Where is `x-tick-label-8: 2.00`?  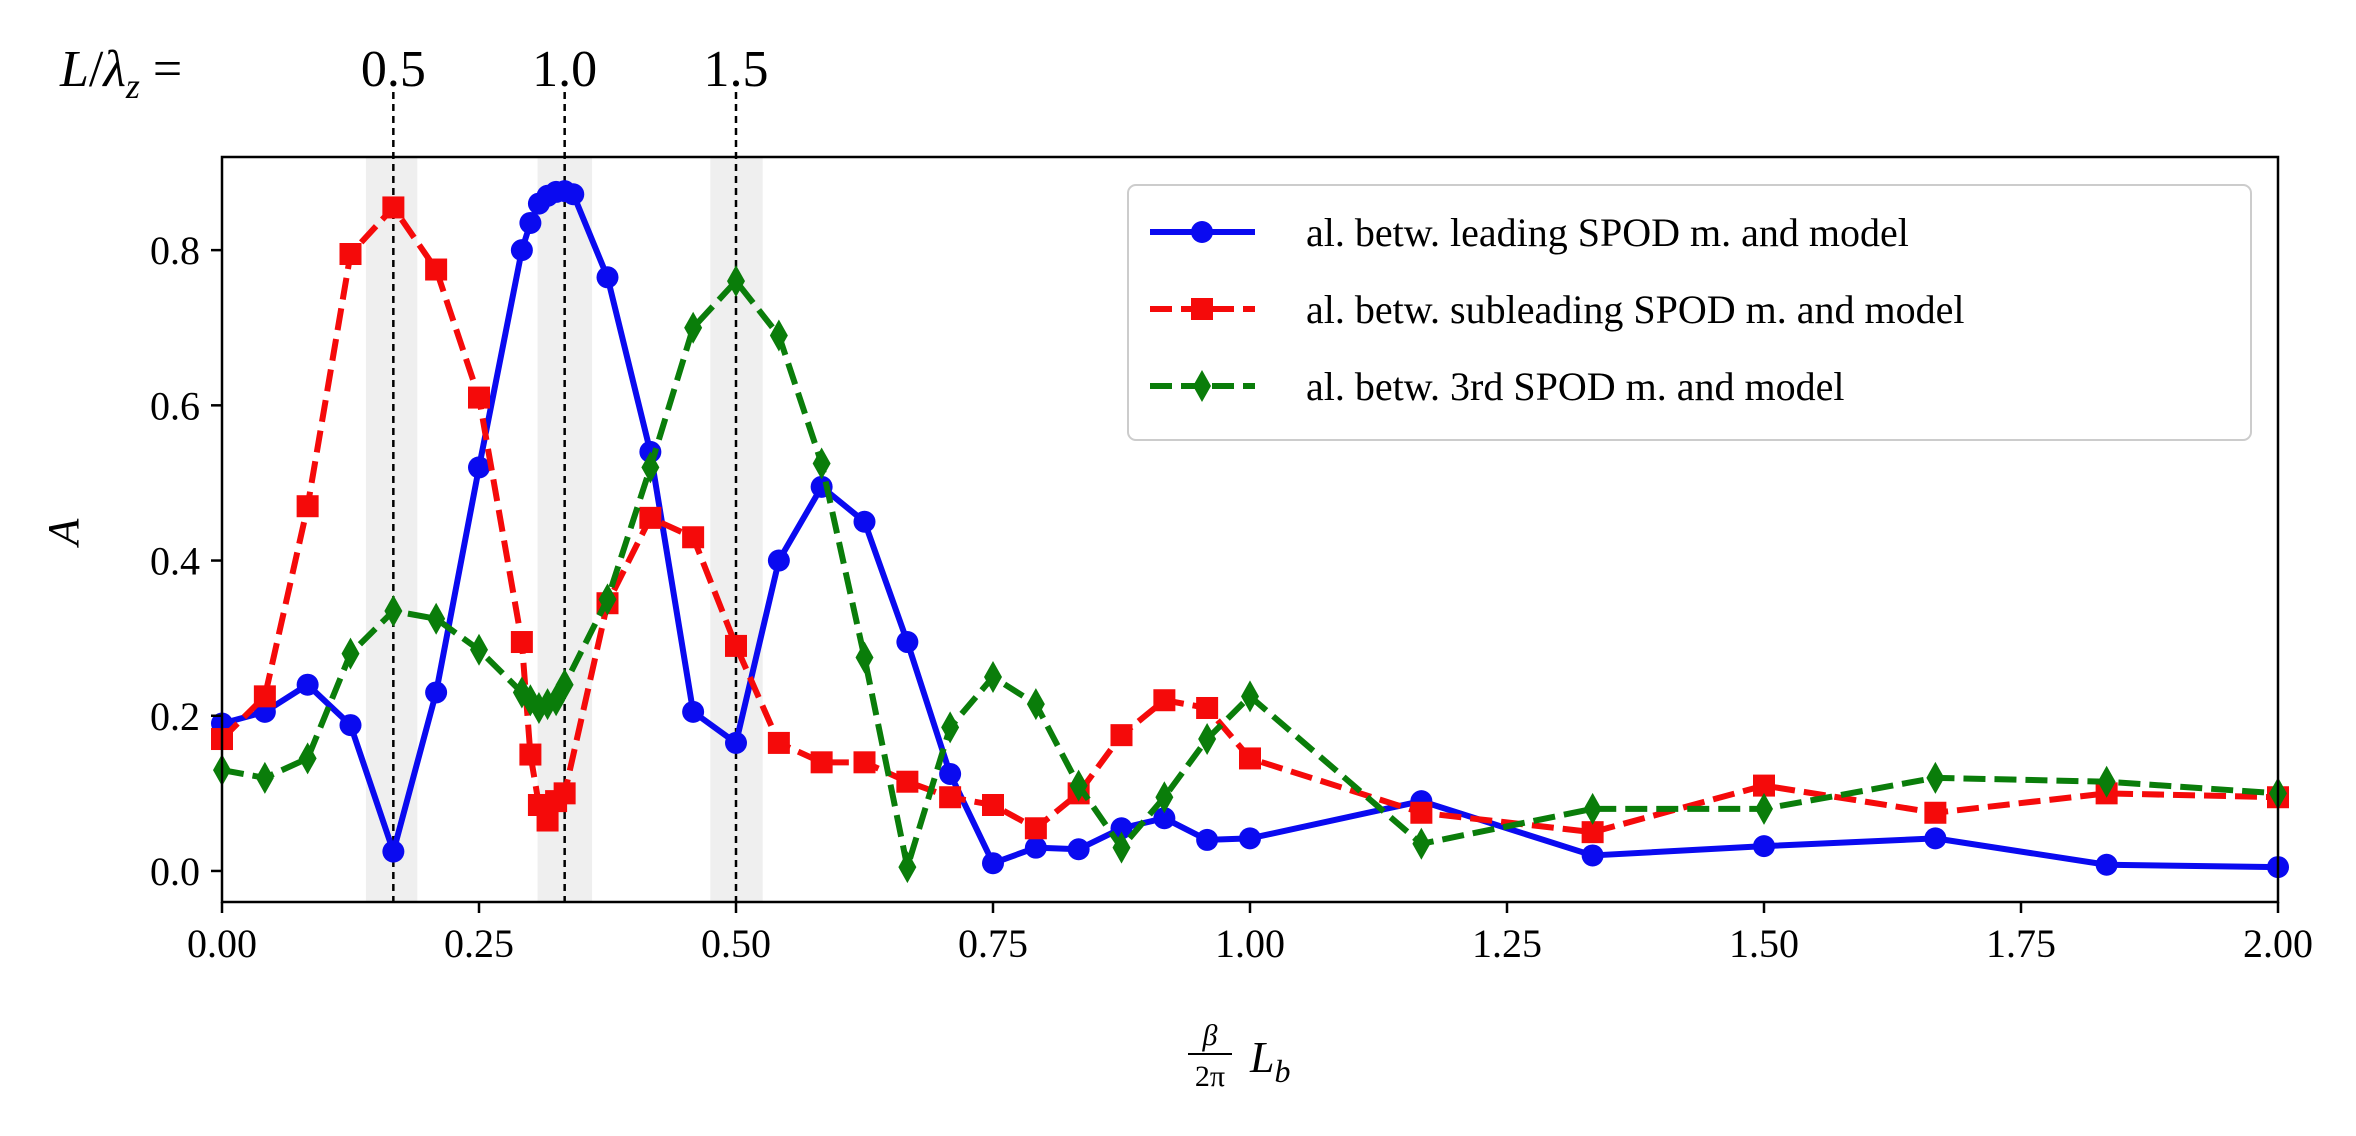
x-tick-label-8: 2.00 is located at coordinates (2278, 943).